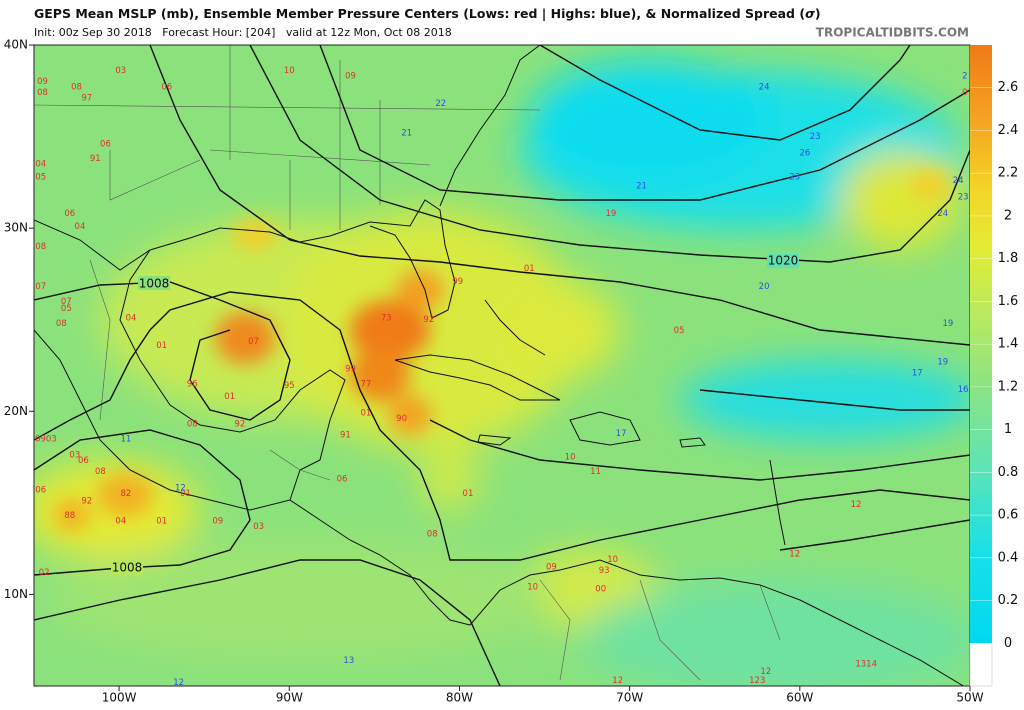 Image resolution: width=1024 pixels, height=710 pixels. I want to click on pressure-center: 22, so click(440, 104).